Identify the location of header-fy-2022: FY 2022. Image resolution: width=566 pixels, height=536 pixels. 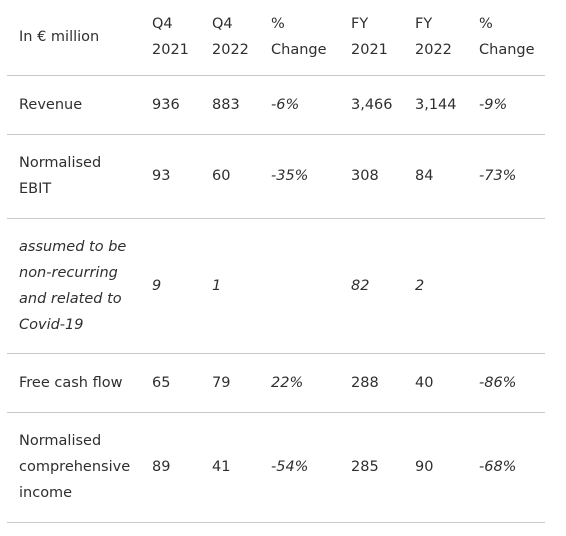
(433, 37).